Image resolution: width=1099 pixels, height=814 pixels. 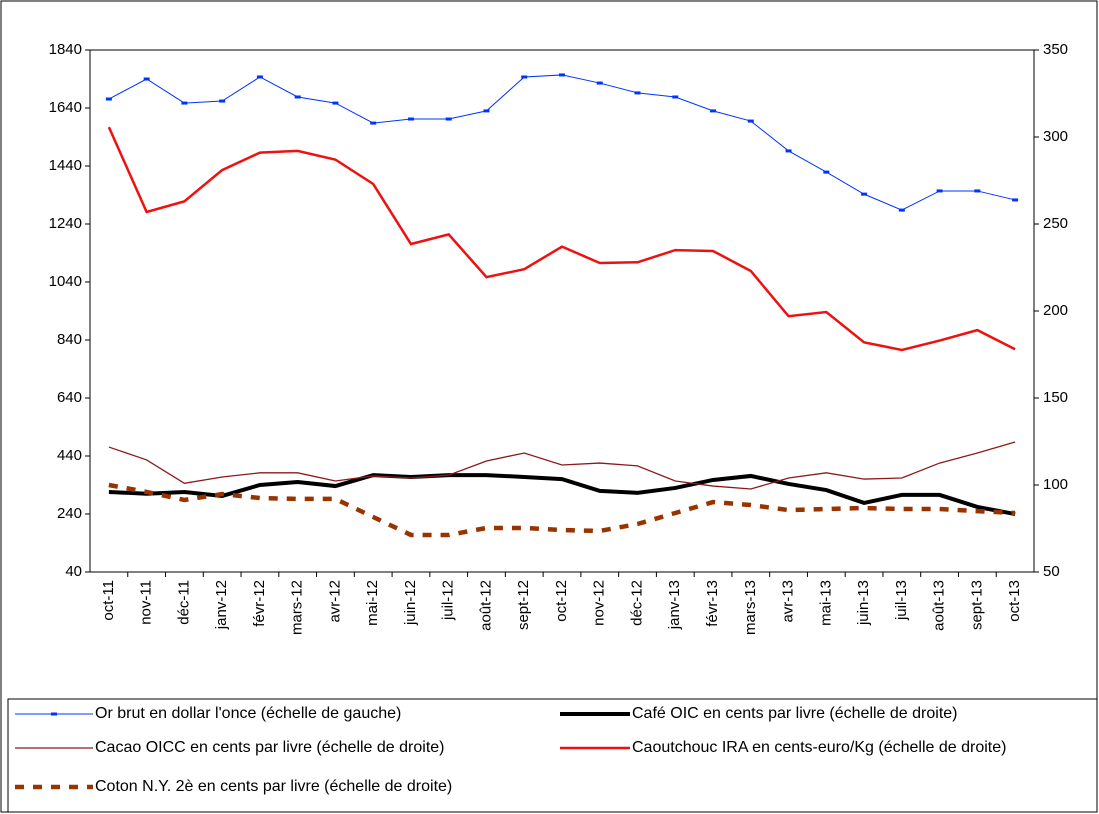 What do you see at coordinates (334, 601) in the screenshot?
I see `x-tick-label: avr-12` at bounding box center [334, 601].